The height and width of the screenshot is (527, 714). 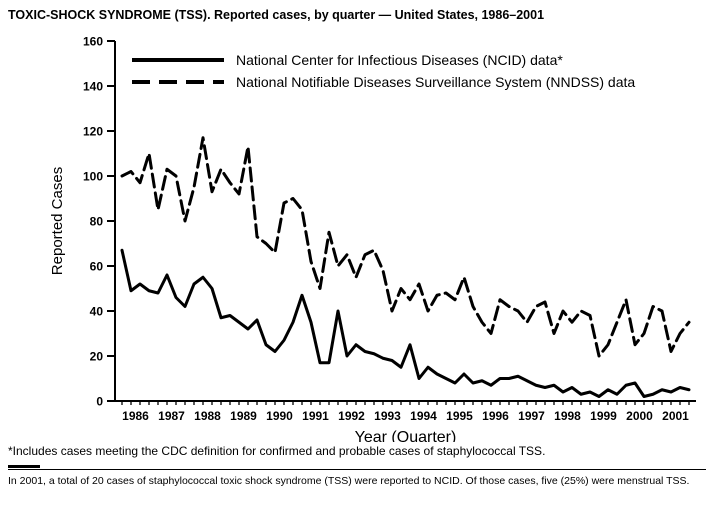 What do you see at coordinates (639, 416) in the screenshot?
I see `x-year-label: 2000` at bounding box center [639, 416].